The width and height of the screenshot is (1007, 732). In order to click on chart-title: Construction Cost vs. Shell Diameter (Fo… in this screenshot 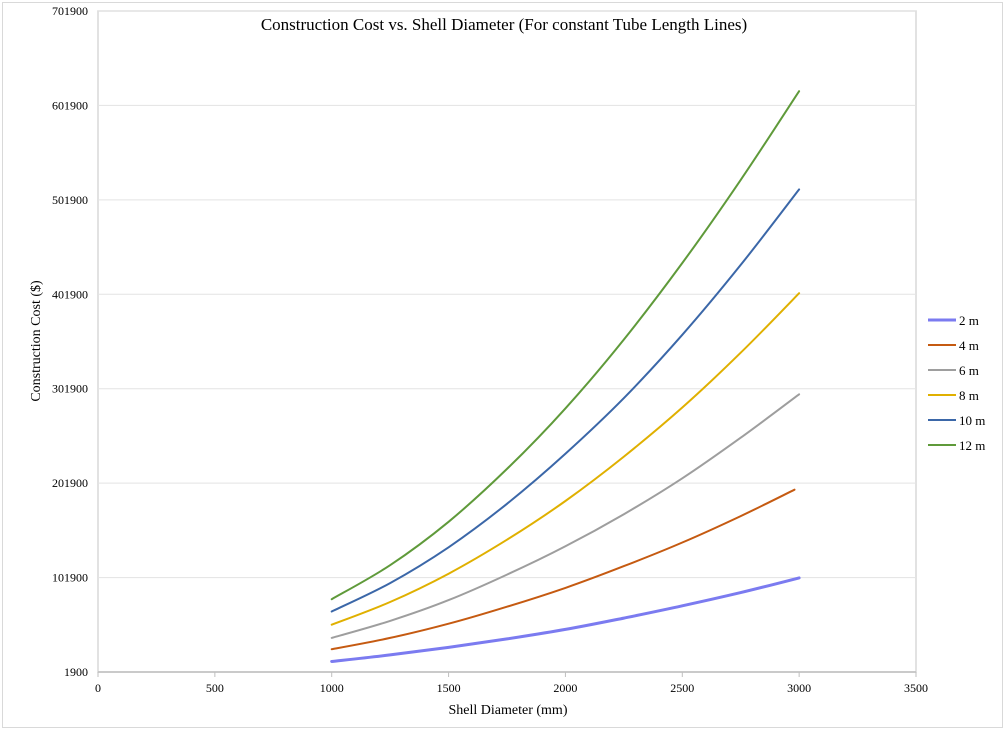, I will do `click(504, 24)`.